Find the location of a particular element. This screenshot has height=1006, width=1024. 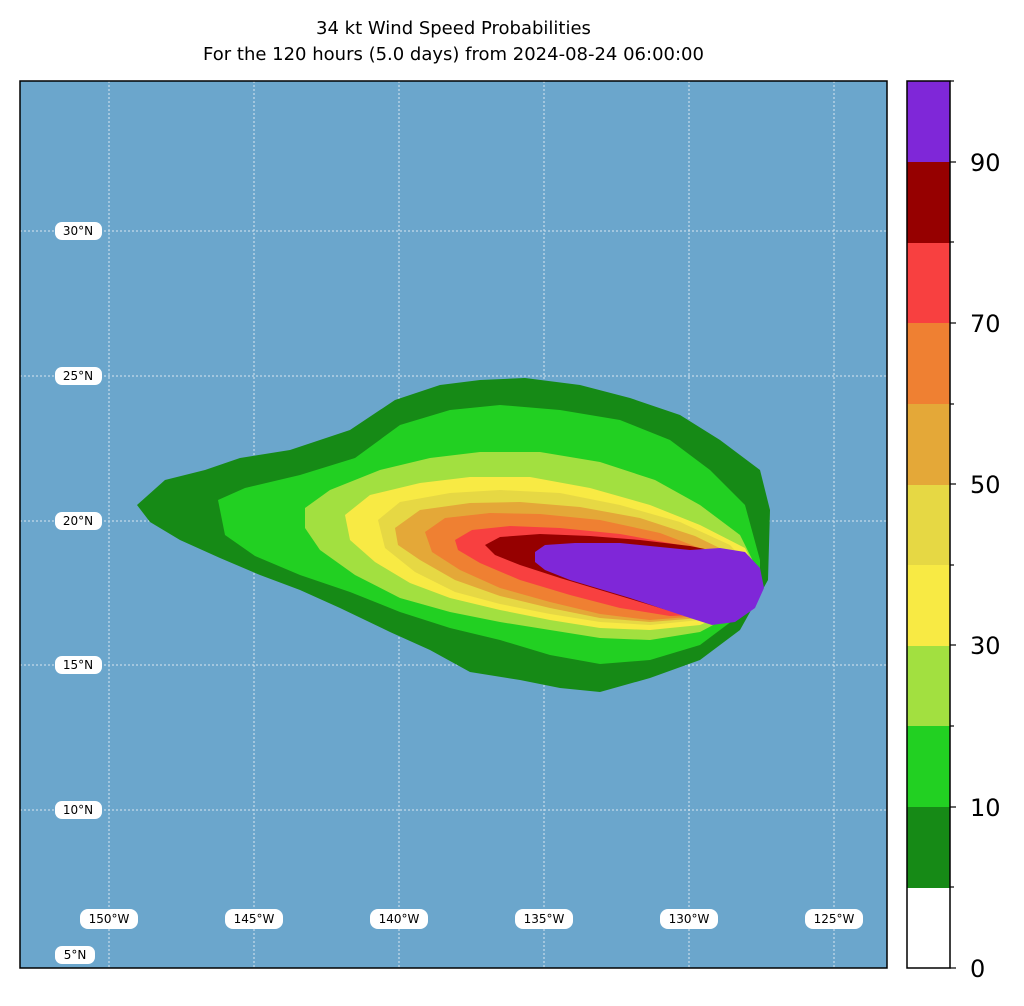

lon-label-150w: 150°W is located at coordinates (109, 919).